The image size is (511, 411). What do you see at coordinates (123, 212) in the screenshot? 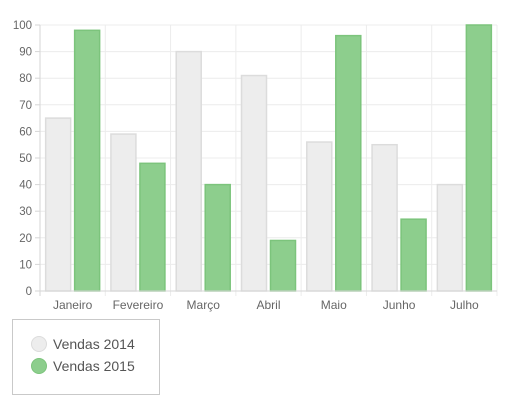
I see `bar-2014-fevereiro` at bounding box center [123, 212].